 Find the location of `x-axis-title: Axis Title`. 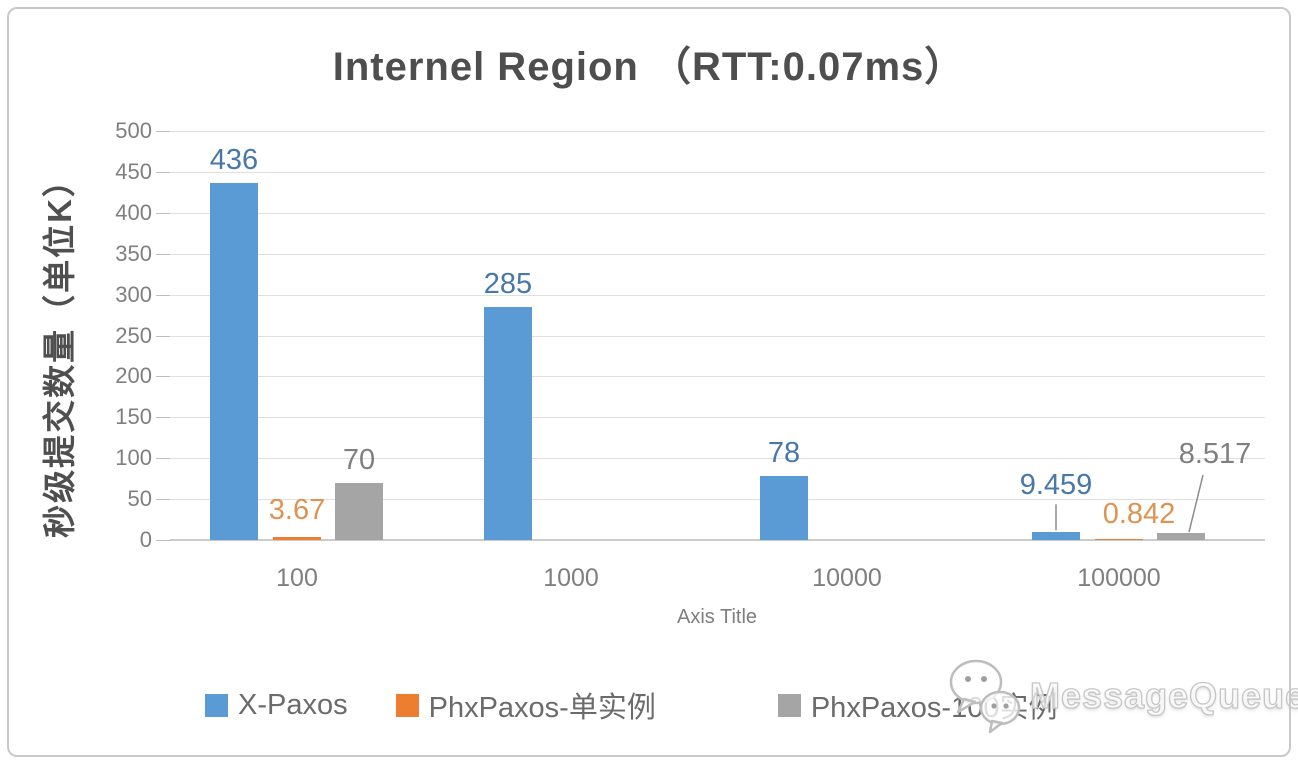

x-axis-title: Axis Title is located at coordinates (717, 617).